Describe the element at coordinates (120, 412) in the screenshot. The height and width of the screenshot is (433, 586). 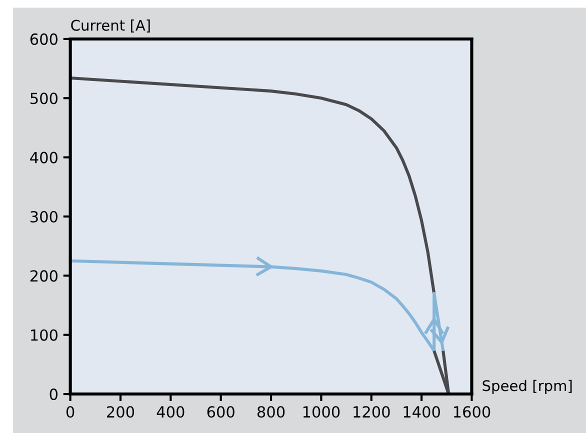
I see `x-tick-label: 200` at that location.